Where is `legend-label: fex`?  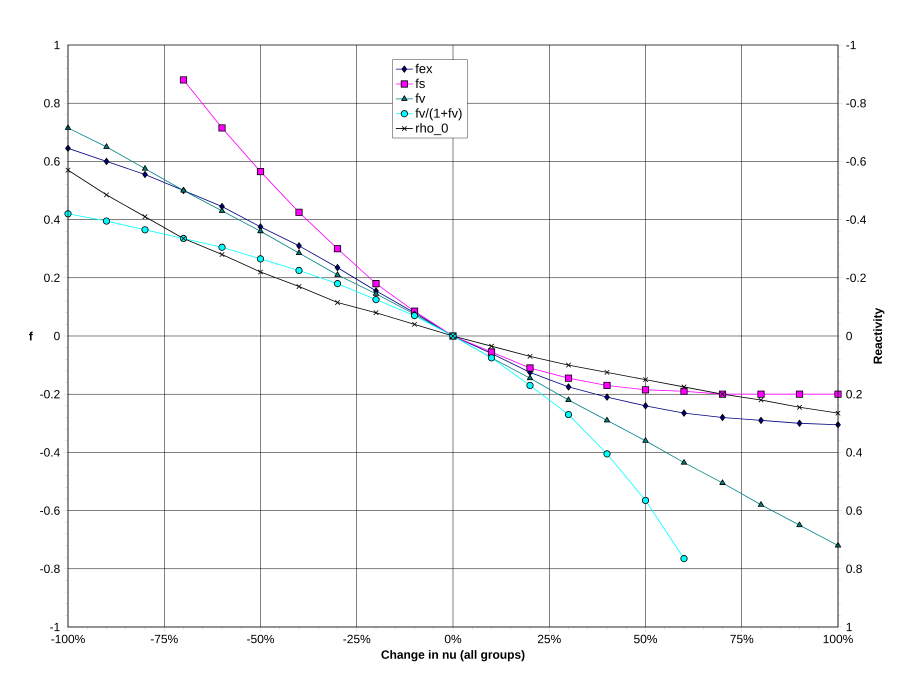 legend-label: fex is located at coordinates (423, 69).